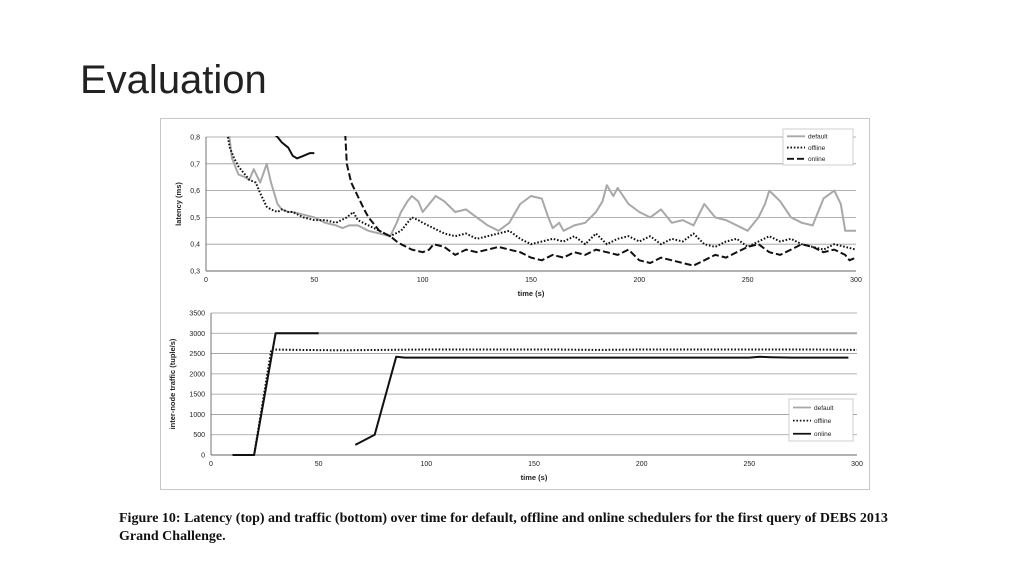 The width and height of the screenshot is (1024, 576). What do you see at coordinates (542, 187) in the screenshot?
I see `series-line-default` at bounding box center [542, 187].